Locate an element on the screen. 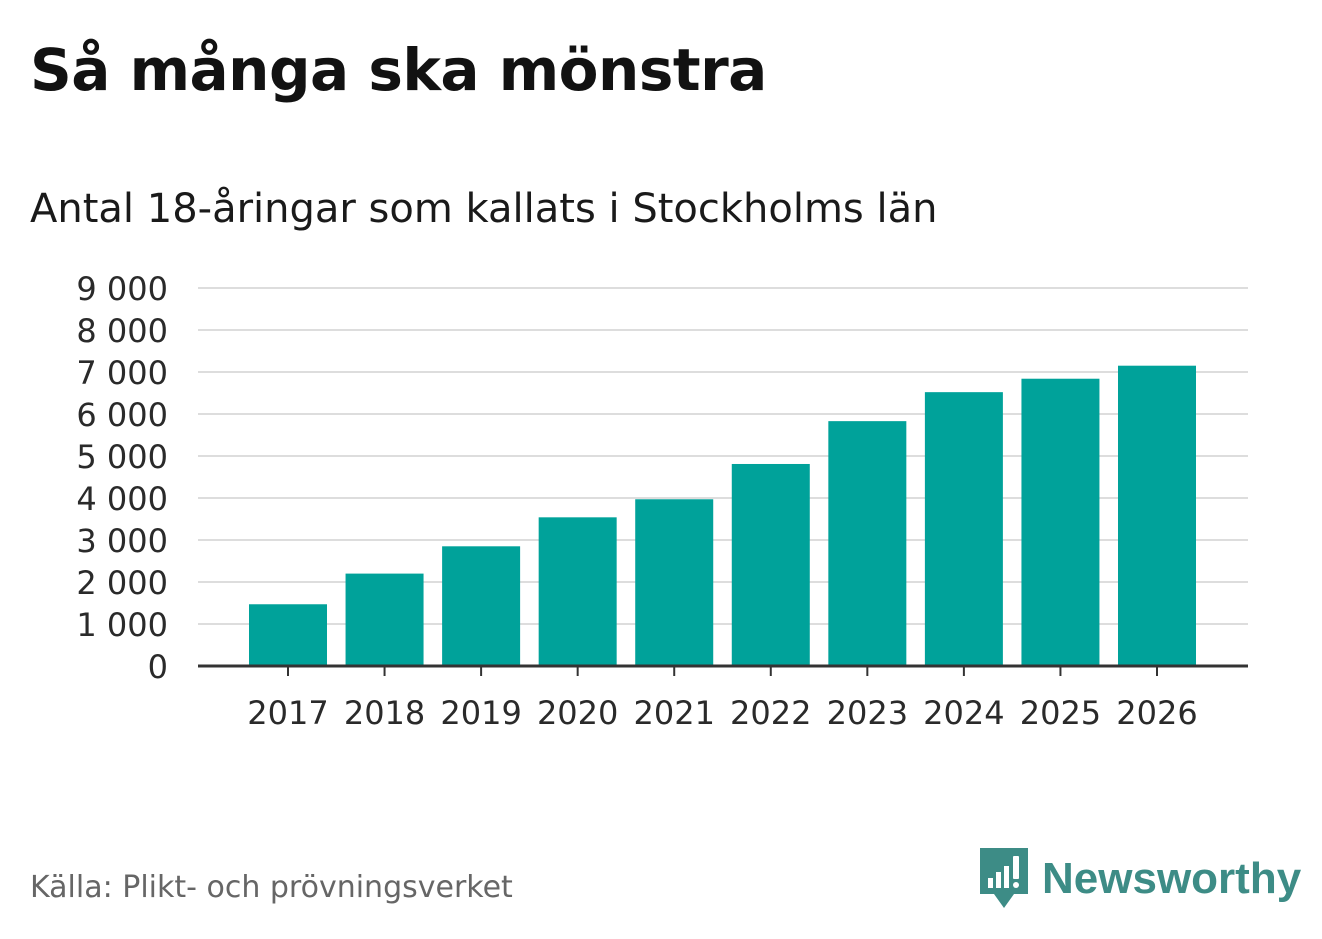 This screenshot has width=1322, height=939. chart-title: Så många ska mönstra is located at coordinates (398, 70).